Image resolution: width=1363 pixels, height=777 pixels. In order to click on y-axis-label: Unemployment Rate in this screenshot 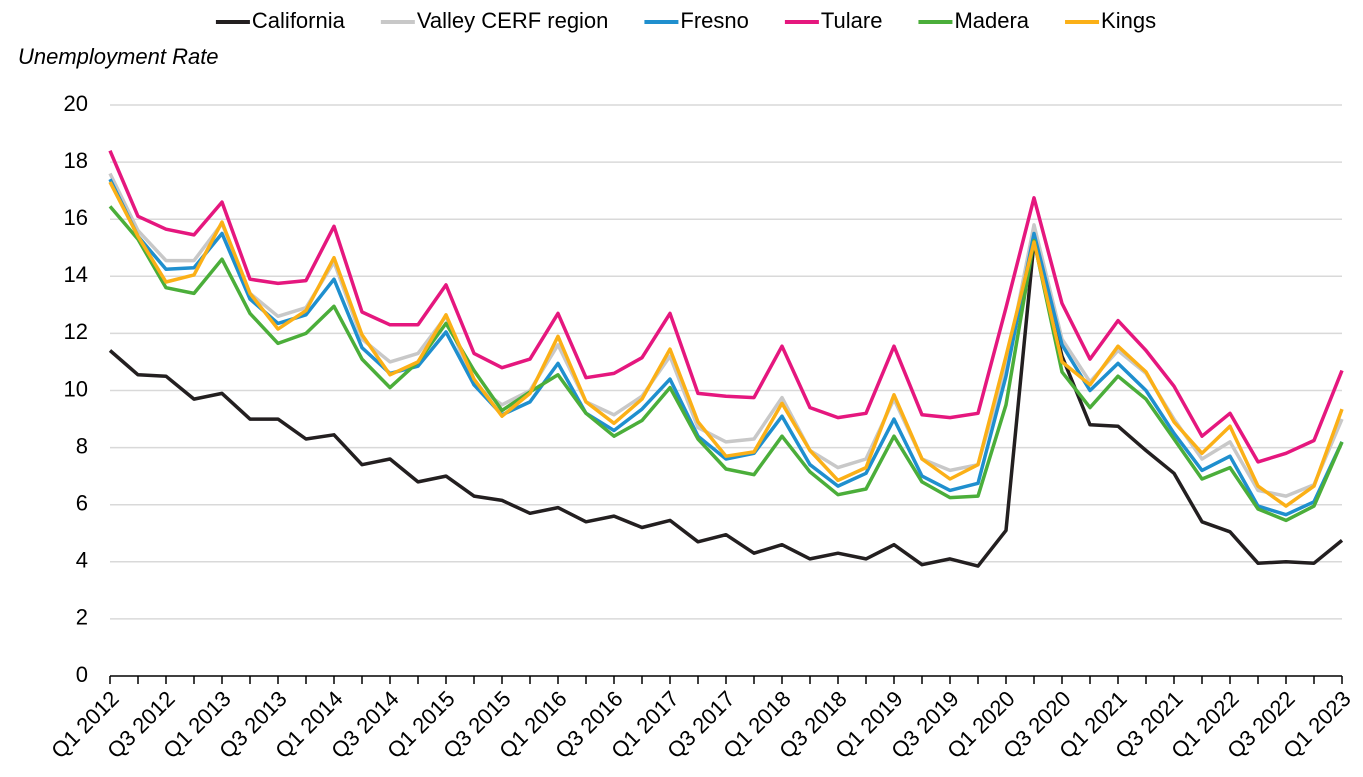, I will do `click(118, 56)`.